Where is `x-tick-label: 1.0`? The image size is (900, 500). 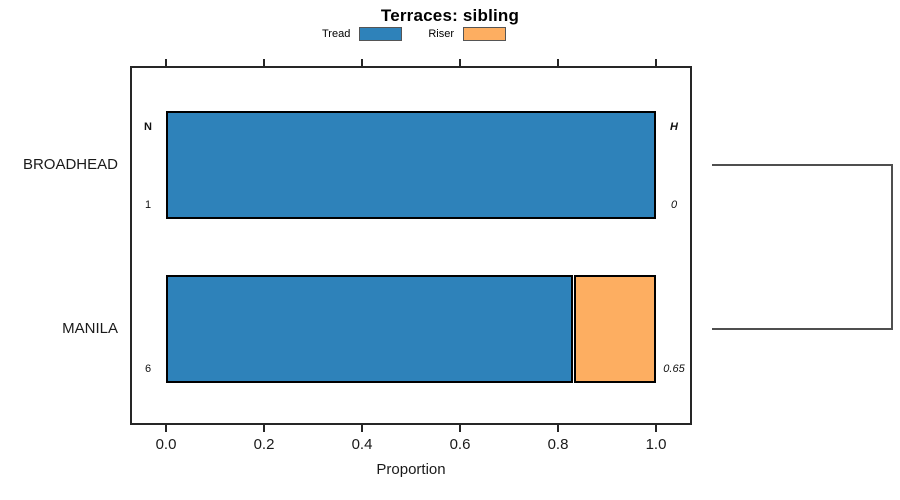
x-tick-label: 1.0 is located at coordinates (656, 444).